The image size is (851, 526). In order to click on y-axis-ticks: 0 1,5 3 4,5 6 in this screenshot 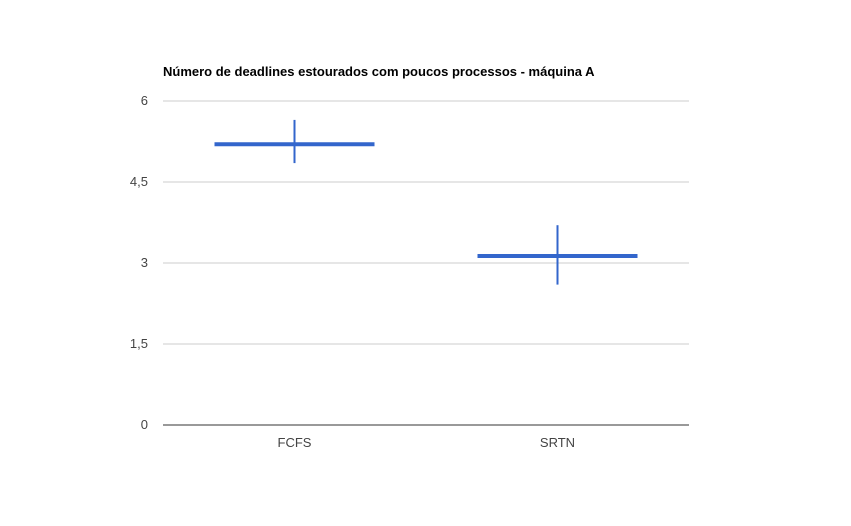, I will do `click(139, 262)`.